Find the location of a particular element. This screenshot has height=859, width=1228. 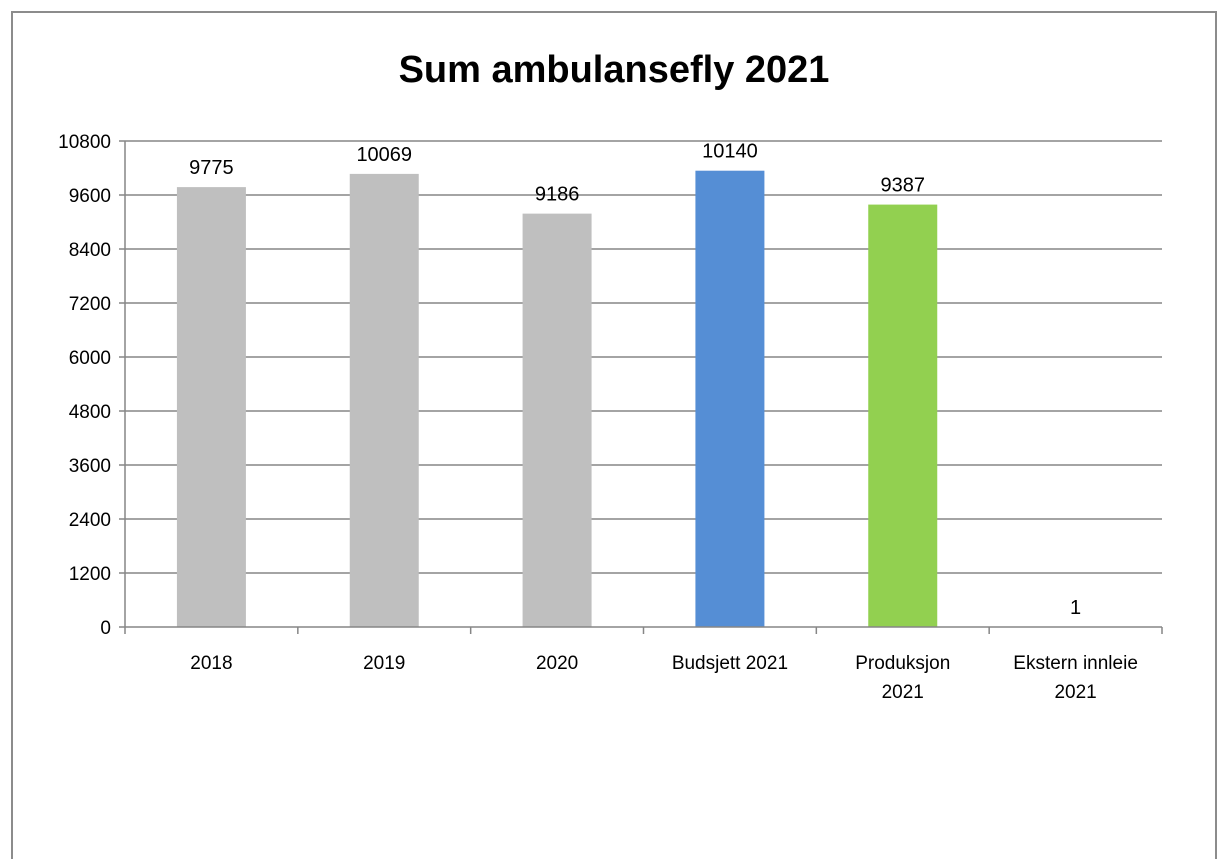

data-label: 10140 is located at coordinates (730, 152).